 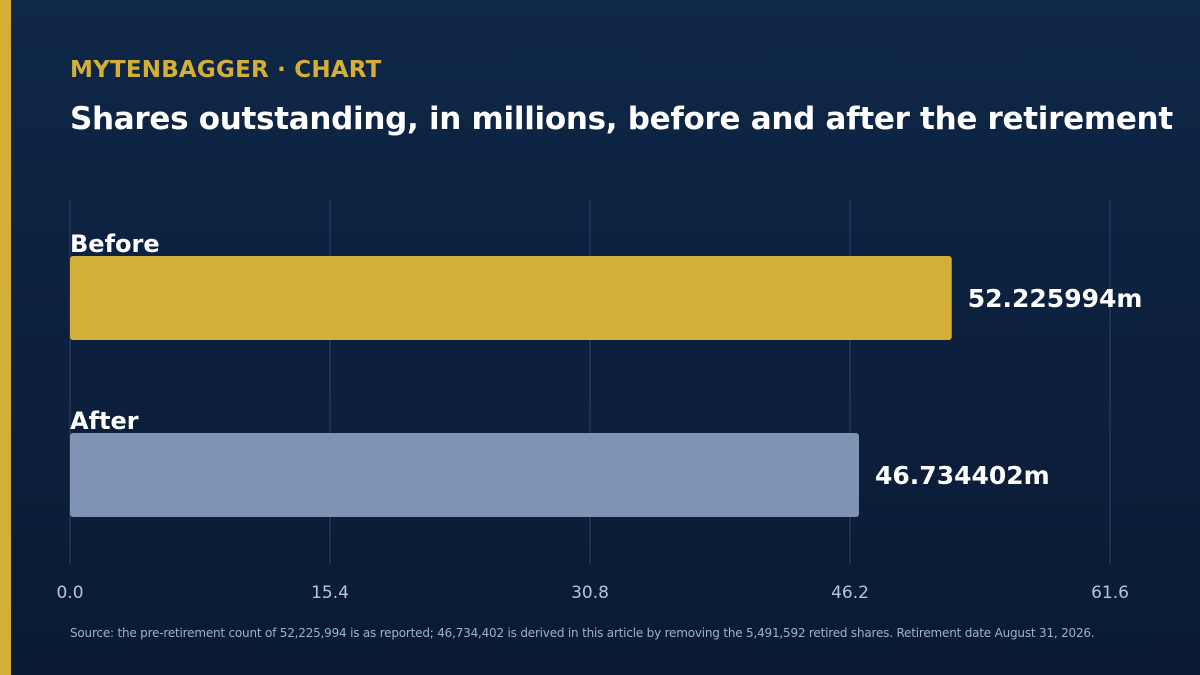 What do you see at coordinates (5, 337) in the screenshot?
I see `accent-strip` at bounding box center [5, 337].